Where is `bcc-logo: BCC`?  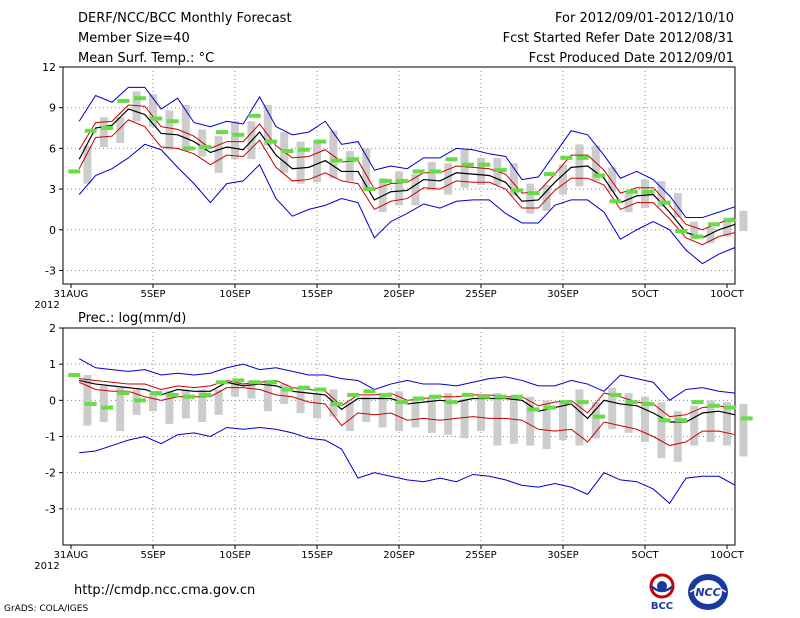 bcc-logo: BCC is located at coordinates (662, 592).